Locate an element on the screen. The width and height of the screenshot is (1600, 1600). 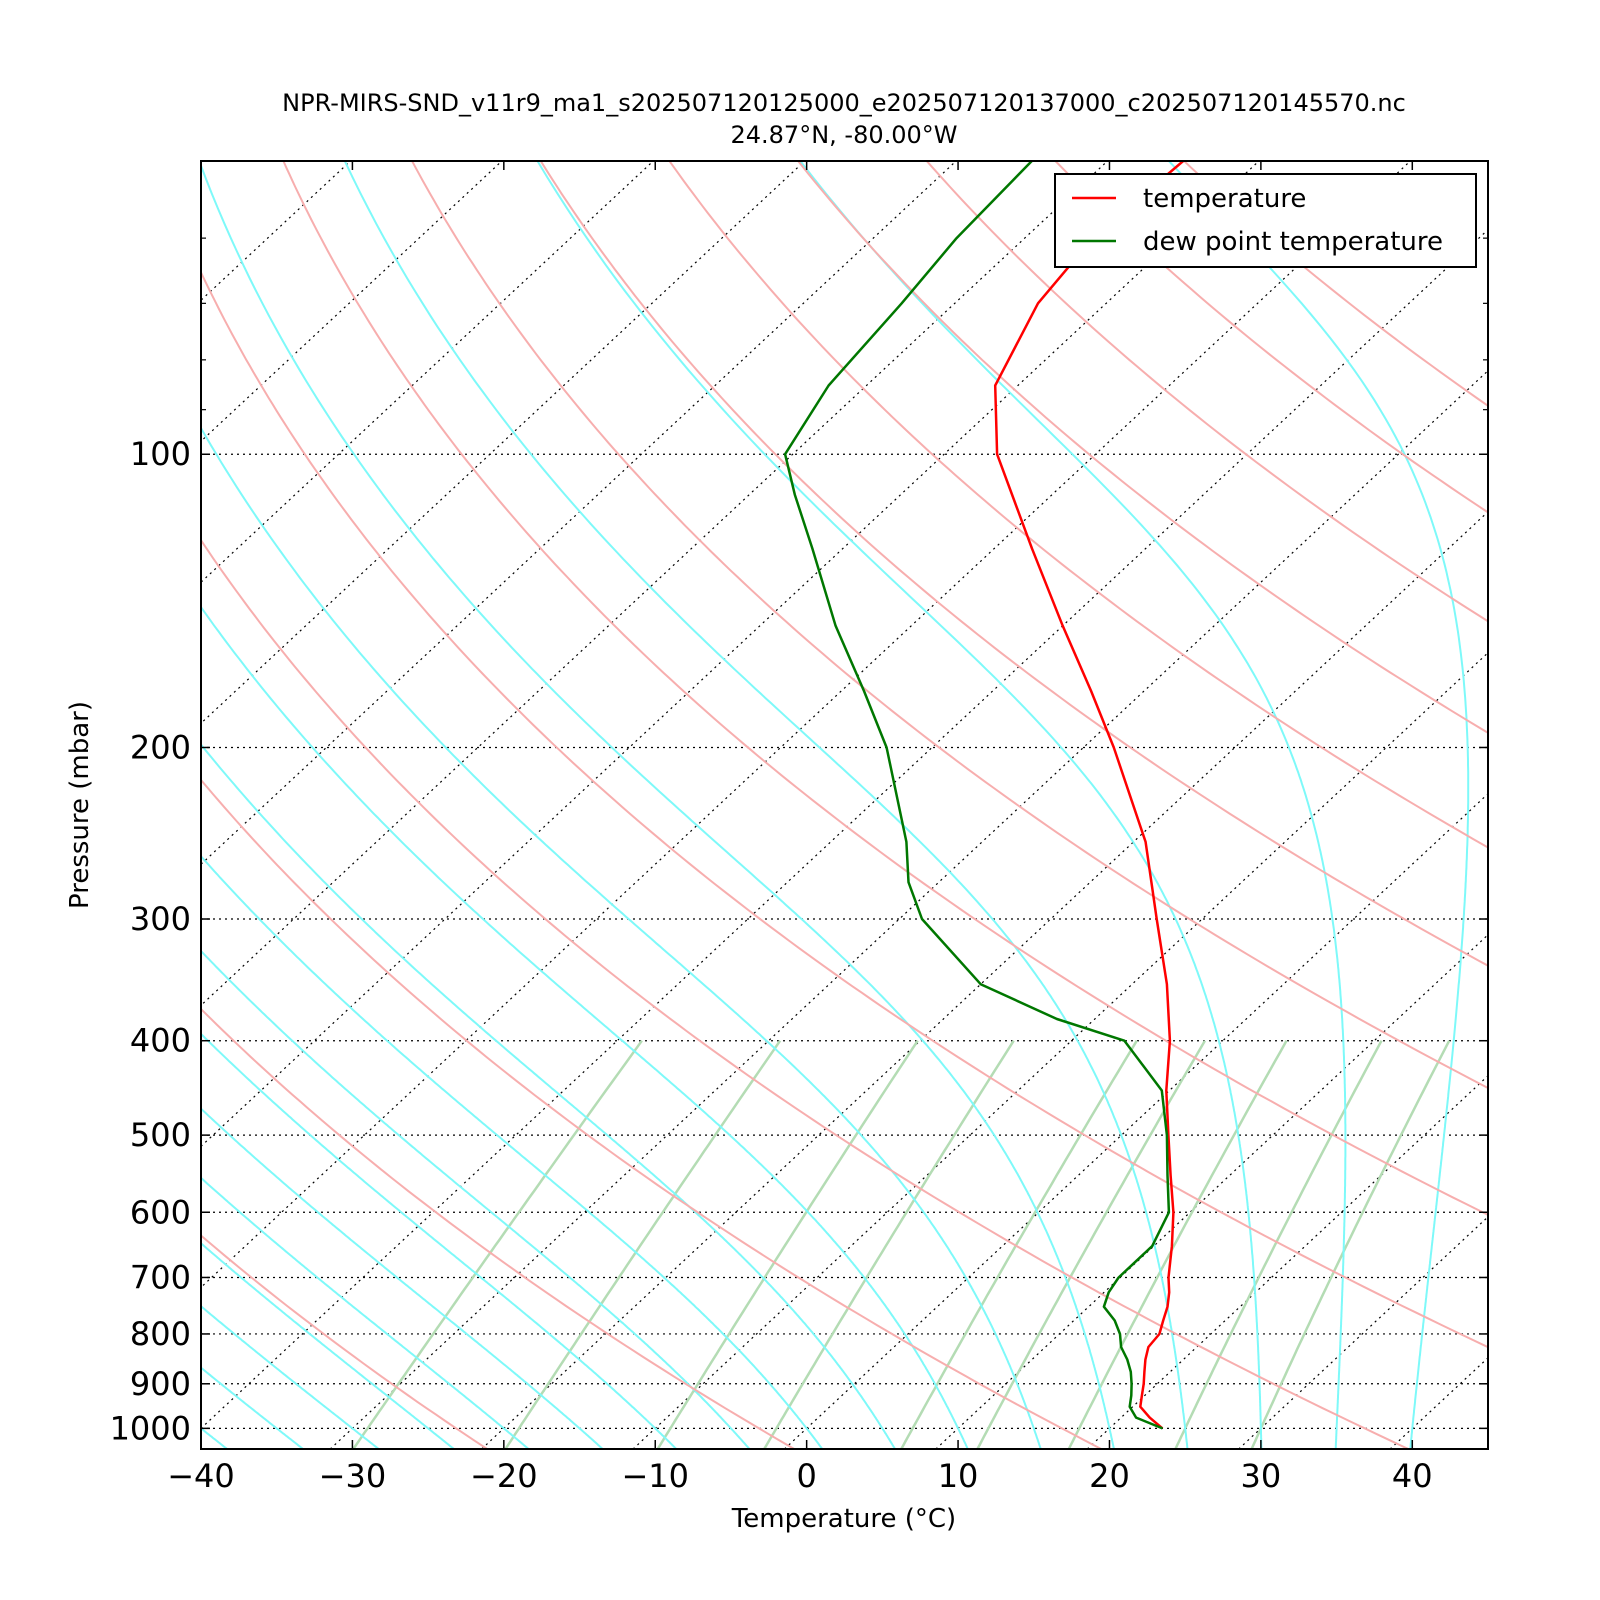
x-tick-label: 30 is located at coordinates (1261, 1476).